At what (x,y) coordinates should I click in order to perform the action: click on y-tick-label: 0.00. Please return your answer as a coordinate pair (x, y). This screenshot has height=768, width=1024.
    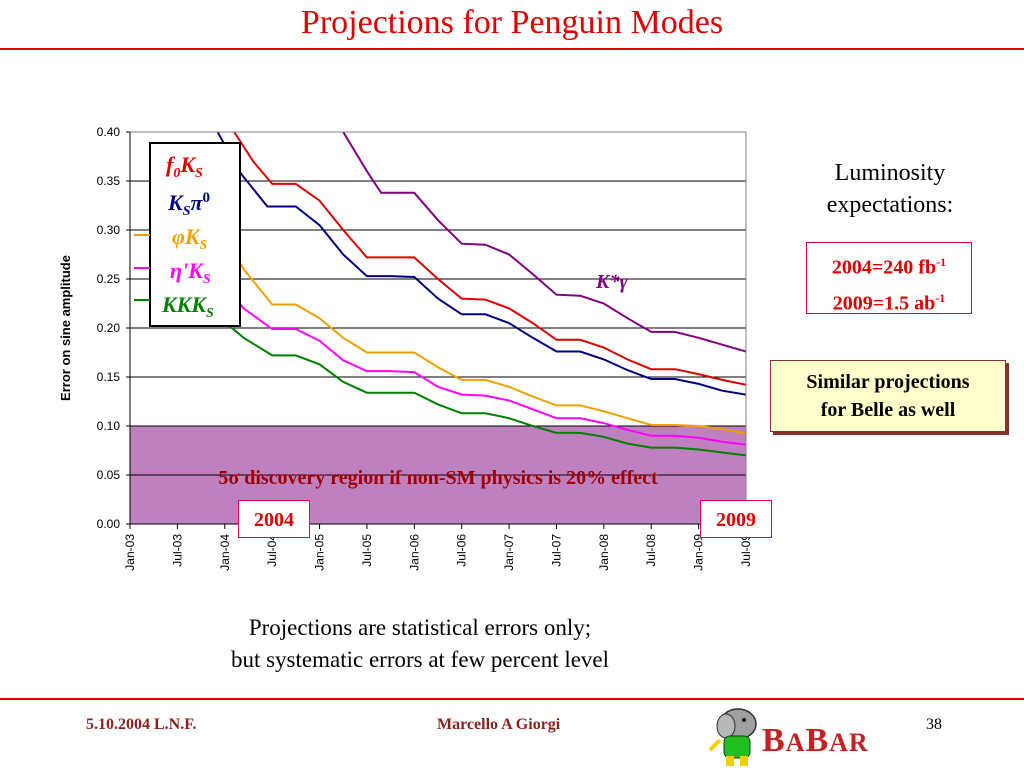
    Looking at the image, I should click on (109, 524).